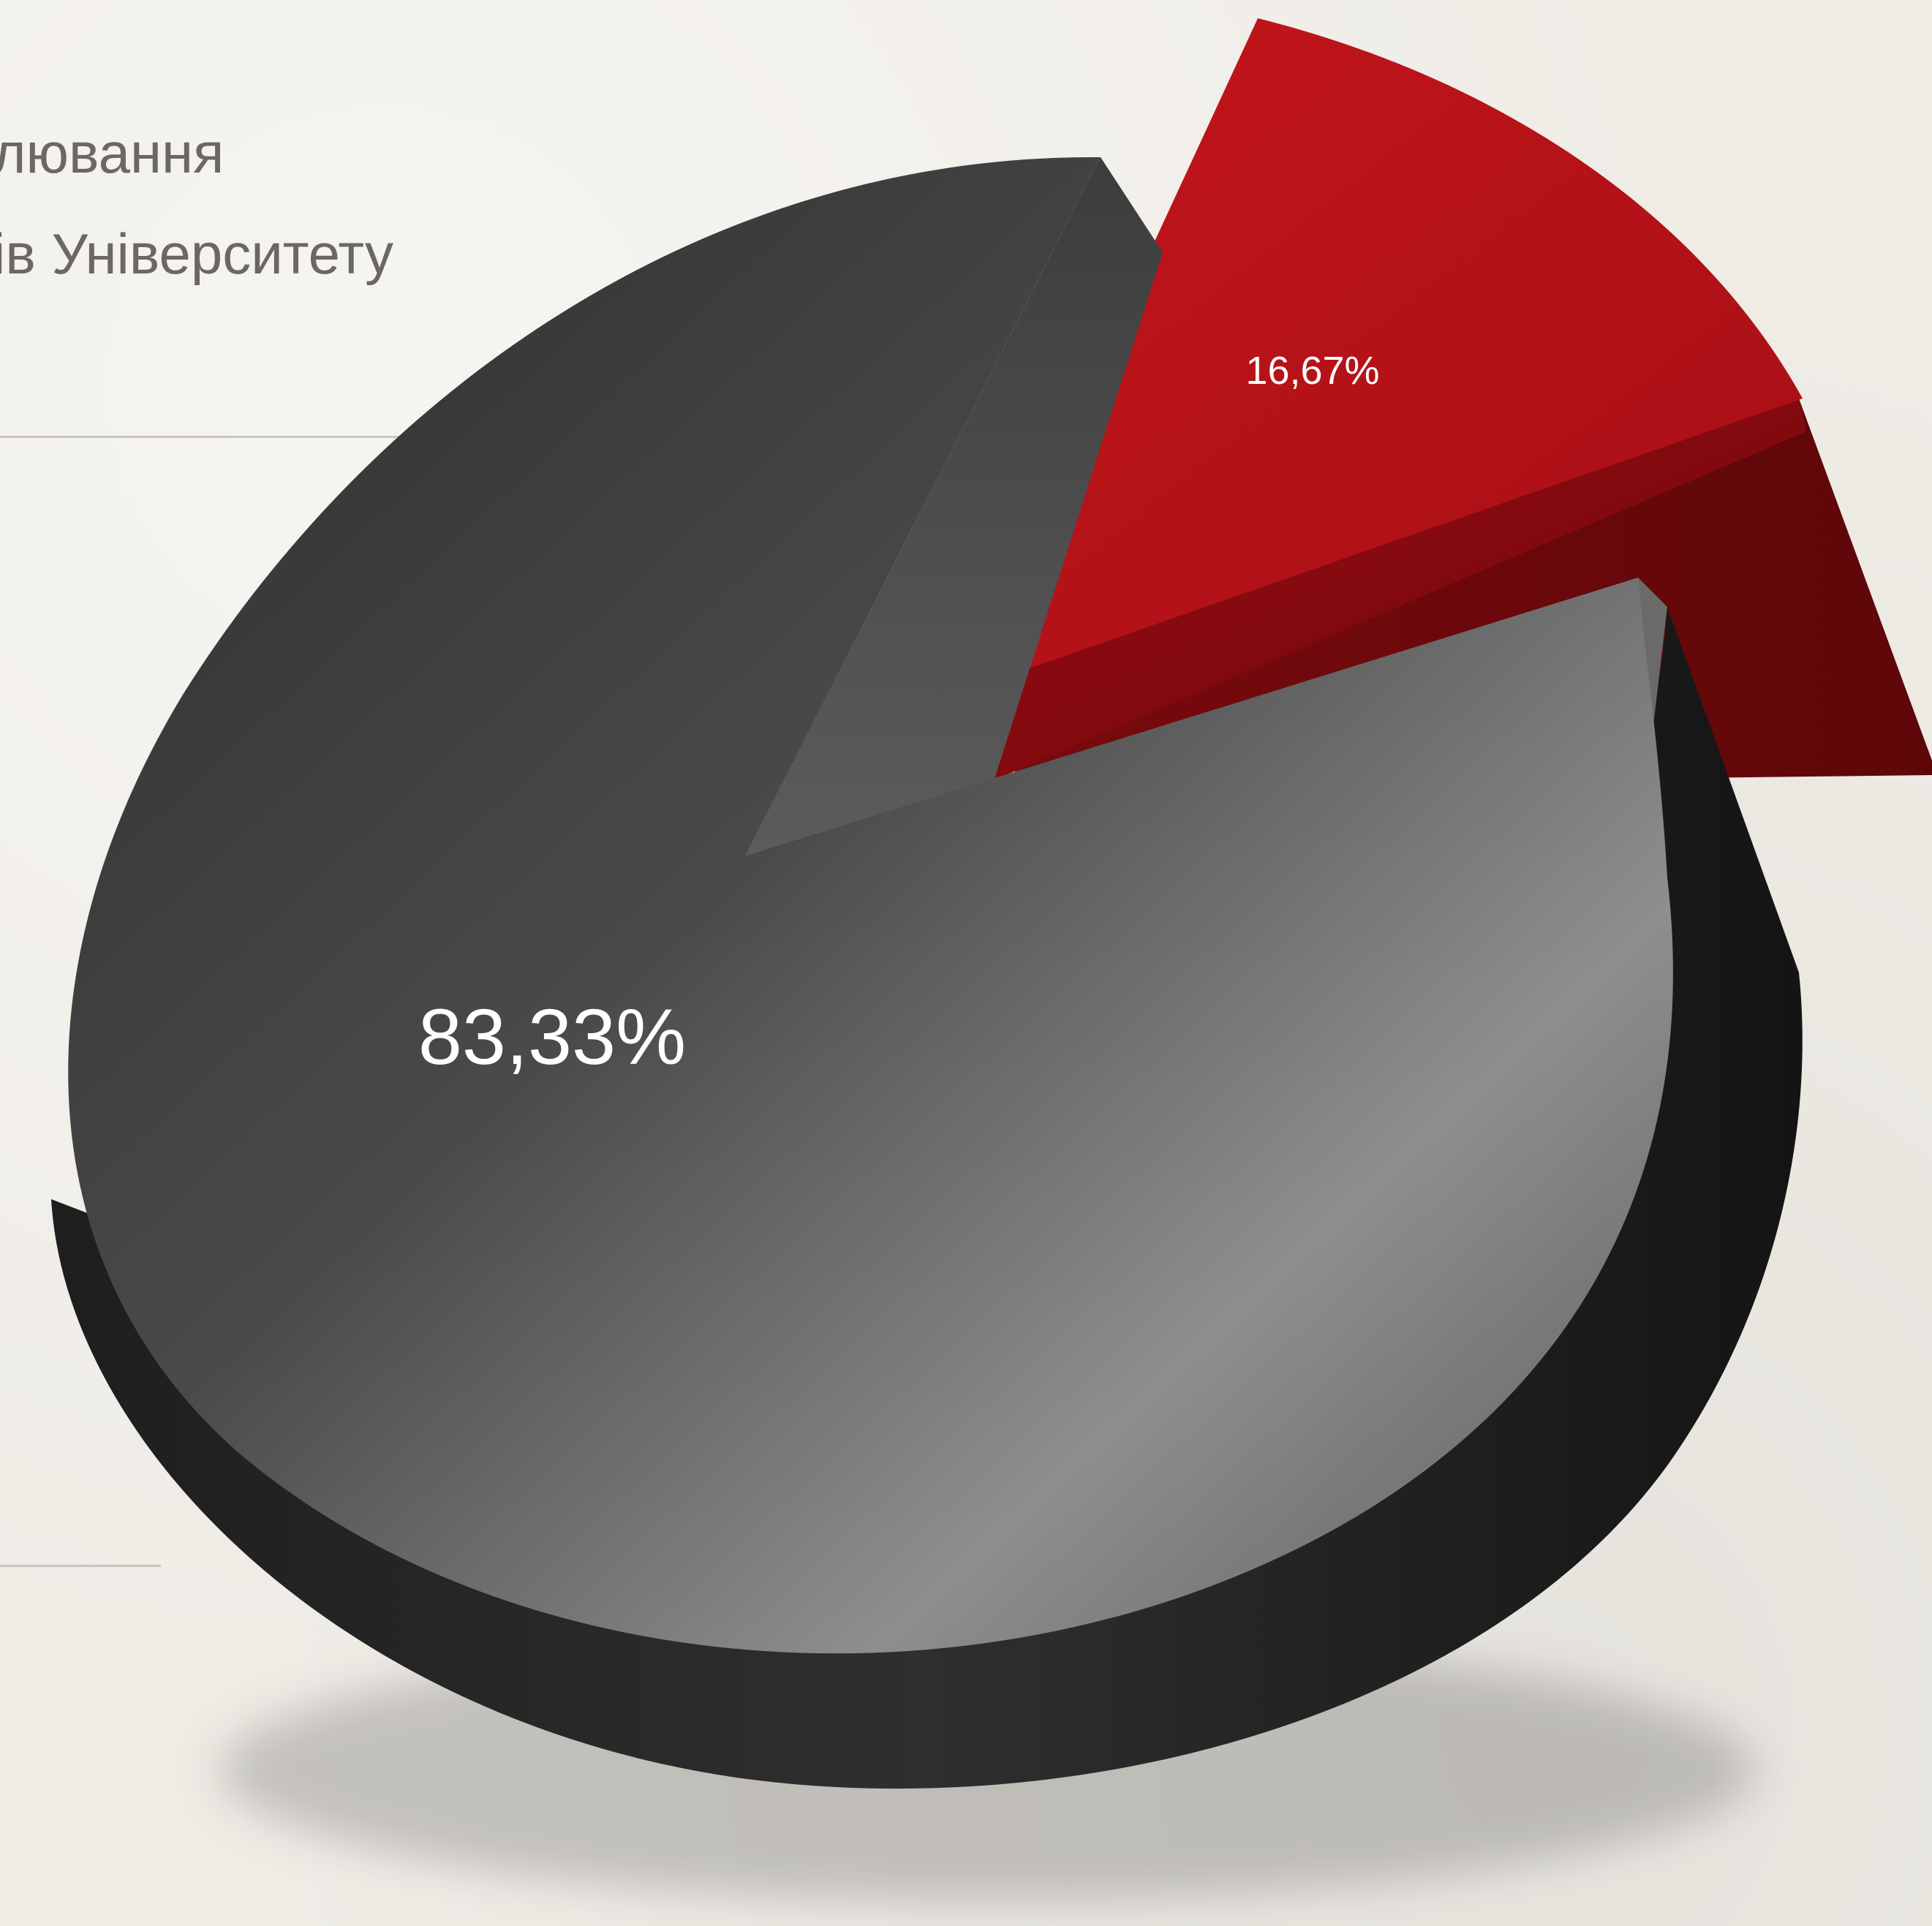  Describe the element at coordinates (552, 1036) in the screenshot. I see `slice-label-dark: 83,33%` at that location.